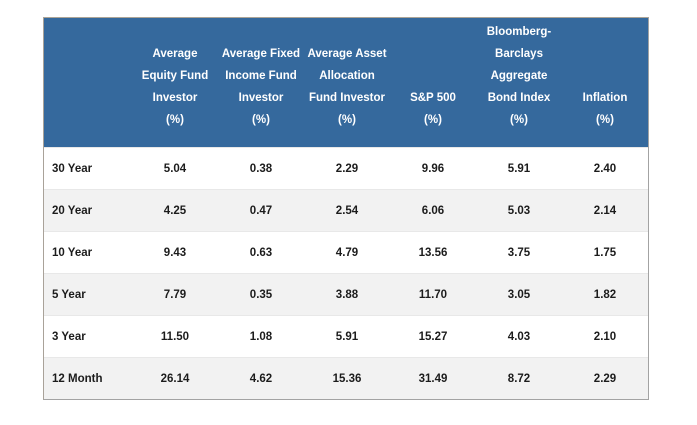 This screenshot has width=697, height=425. I want to click on table-row-3-year: 3 Year 11.50 1.08 5.91 15.27 4.03 2.10, so click(346, 336).